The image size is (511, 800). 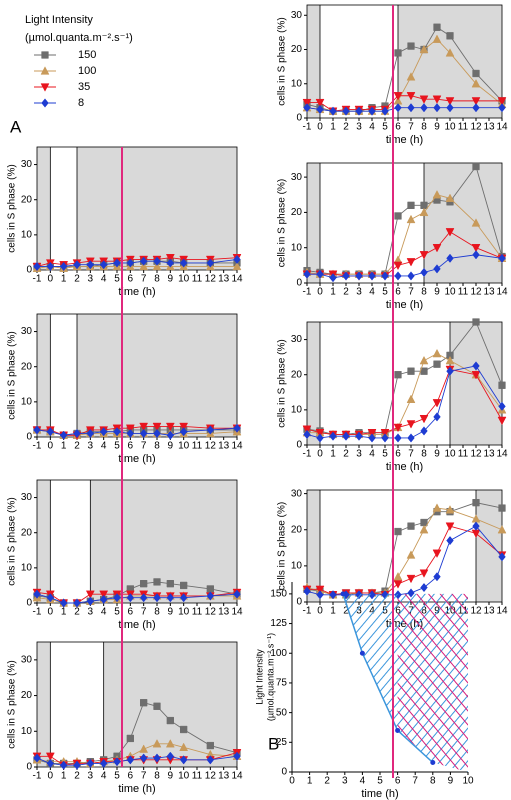 I want to click on y-tick-label: 50, so click(x=282, y=712).